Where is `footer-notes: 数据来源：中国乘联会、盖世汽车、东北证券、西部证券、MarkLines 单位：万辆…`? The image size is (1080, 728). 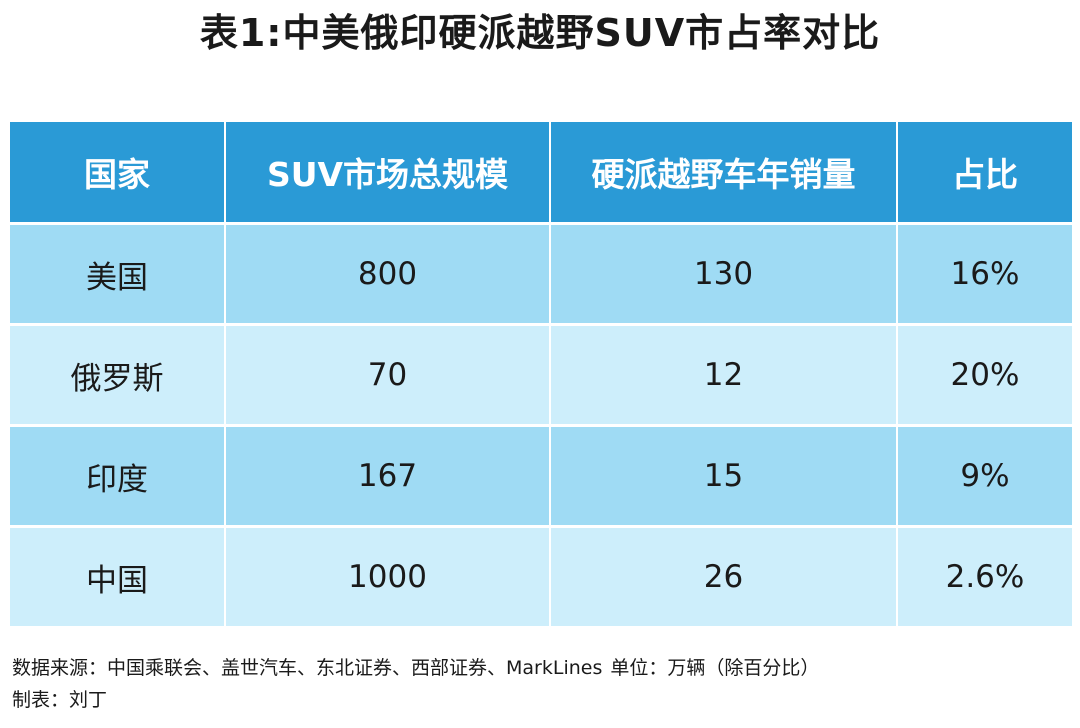
footer-notes: 数据来源：中国乘联会、盖世汽车、东北证券、西部证券、MarkLines 单位：万辆… is located at coordinates (415, 684).